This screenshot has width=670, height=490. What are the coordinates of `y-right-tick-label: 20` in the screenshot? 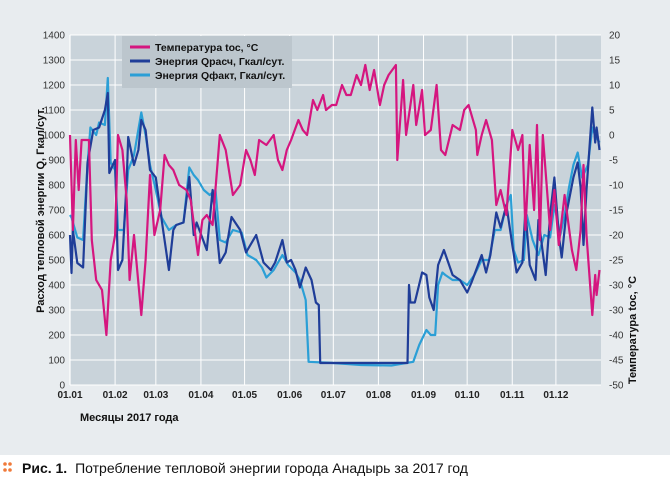 It's located at (615, 36).